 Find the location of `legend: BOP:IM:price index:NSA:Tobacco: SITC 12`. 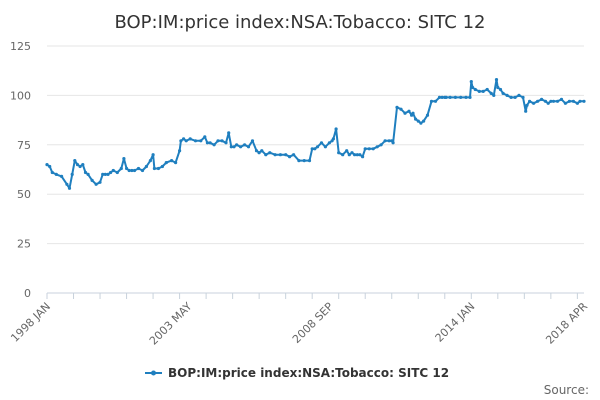

legend: BOP:IM:price index:NSA:Tobacco: SITC 12 is located at coordinates (297, 373).